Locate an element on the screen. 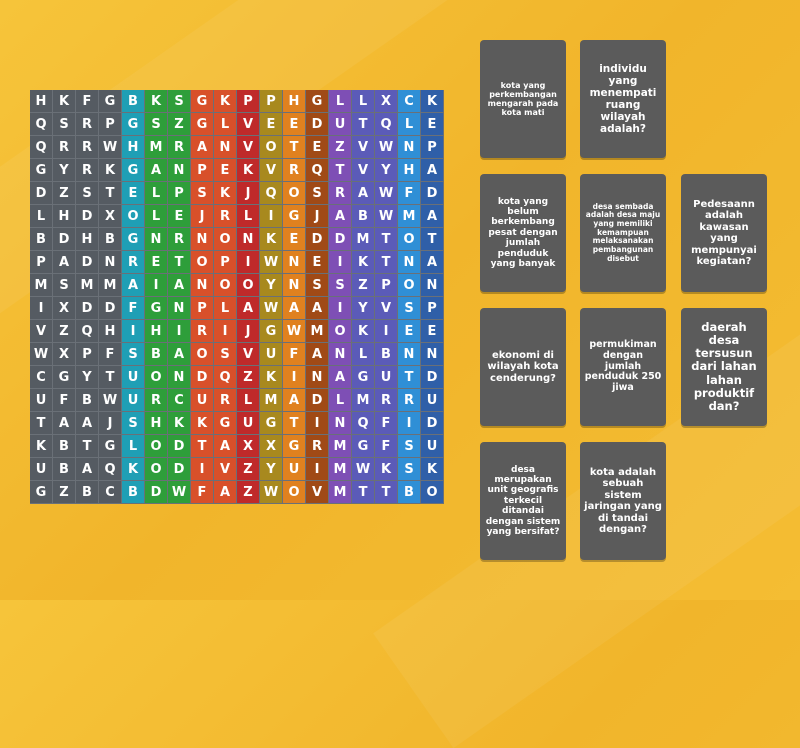 The width and height of the screenshot is (800, 748). grid-cell: V is located at coordinates (363, 147).